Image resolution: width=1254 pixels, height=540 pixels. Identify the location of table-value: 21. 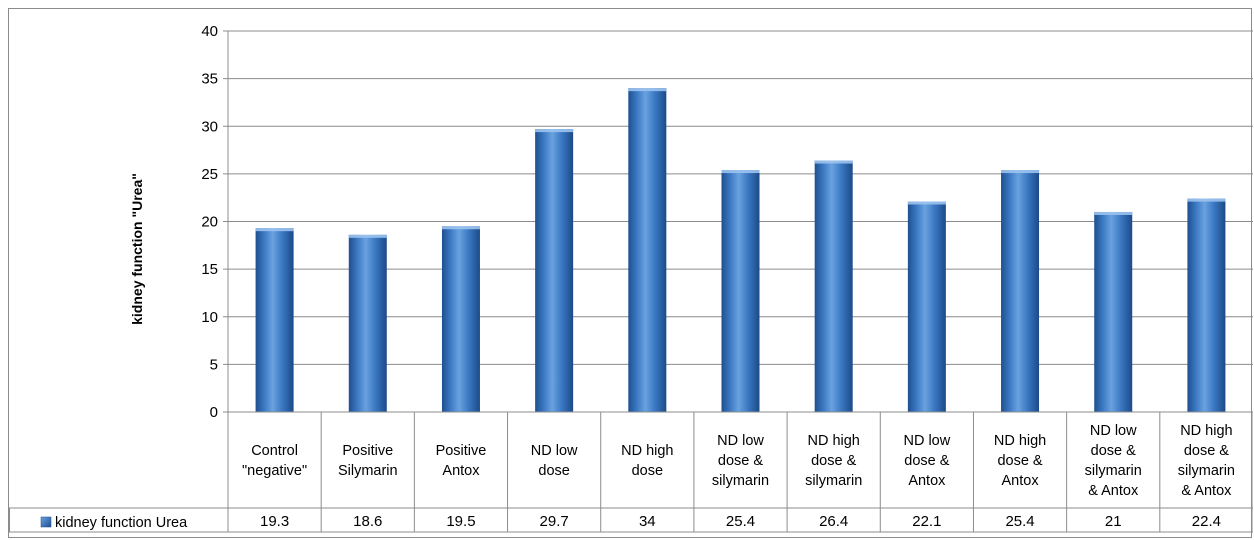
(1113, 521).